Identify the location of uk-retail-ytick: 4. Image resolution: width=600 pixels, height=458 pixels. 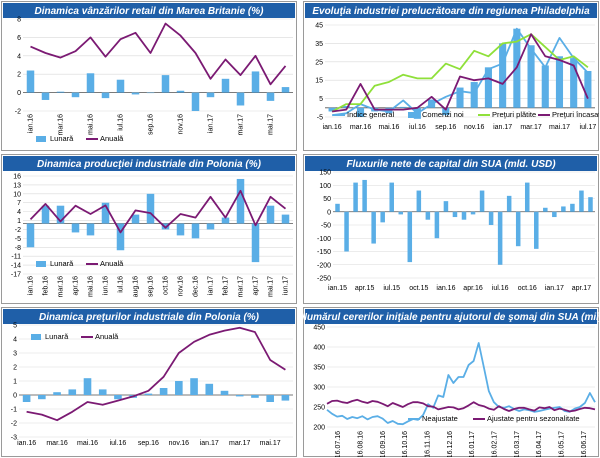
(19, 56).